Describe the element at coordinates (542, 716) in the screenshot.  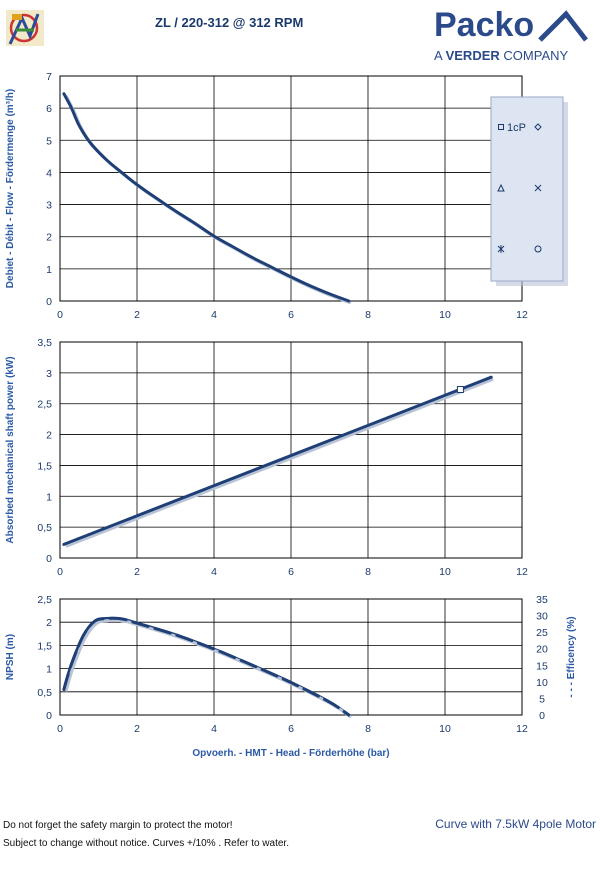
I see `y2-tick-label: 0` at that location.